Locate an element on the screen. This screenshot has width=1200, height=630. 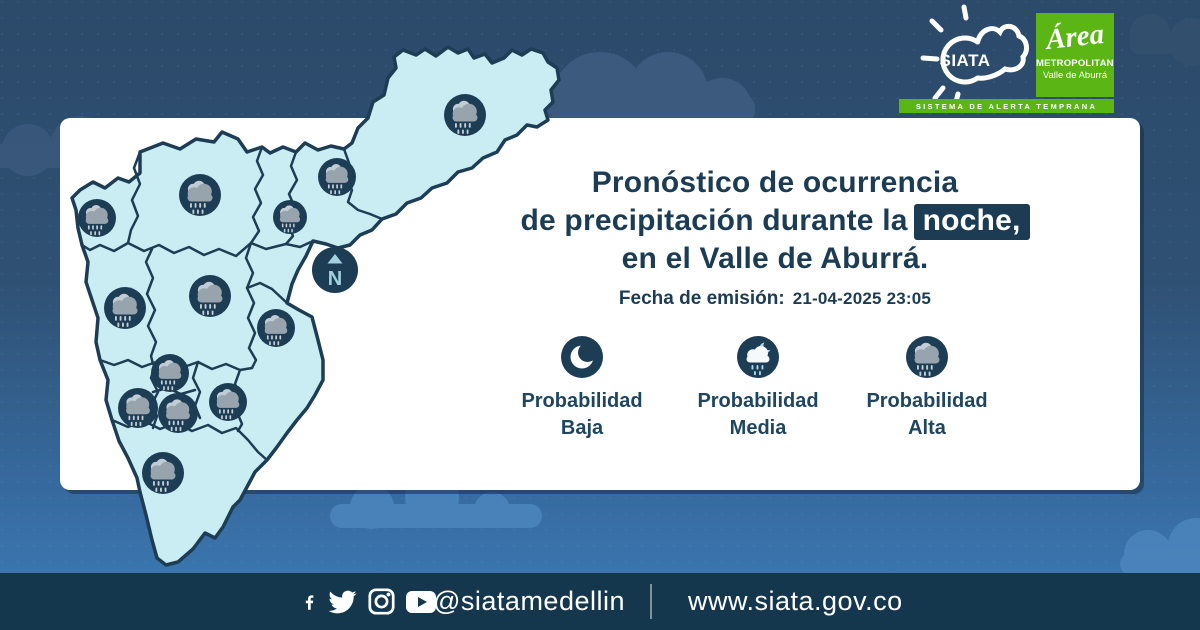
sun-cloud-icon is located at coordinates (974, 51).